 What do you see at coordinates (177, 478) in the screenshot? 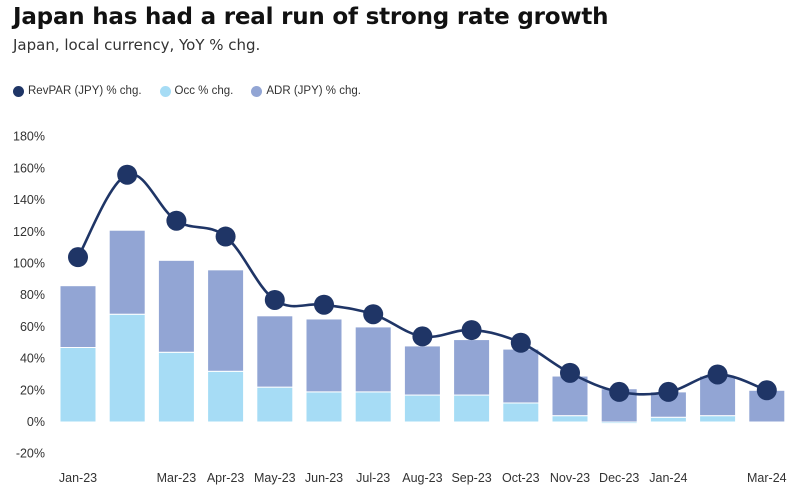
I see `x-tick-label: Mar-23` at bounding box center [177, 478].